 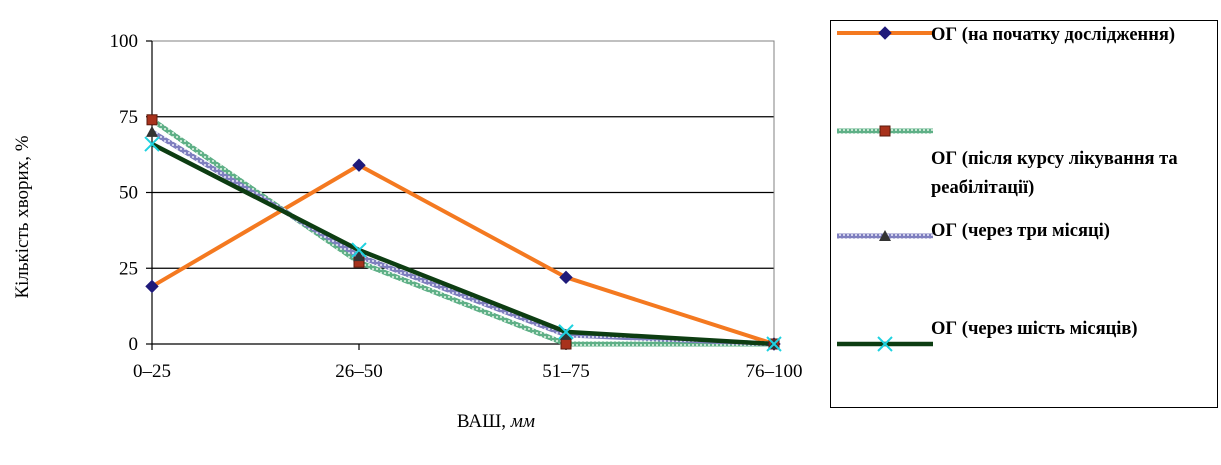 I want to click on x-tick-label: 51–75, so click(x=566, y=371).